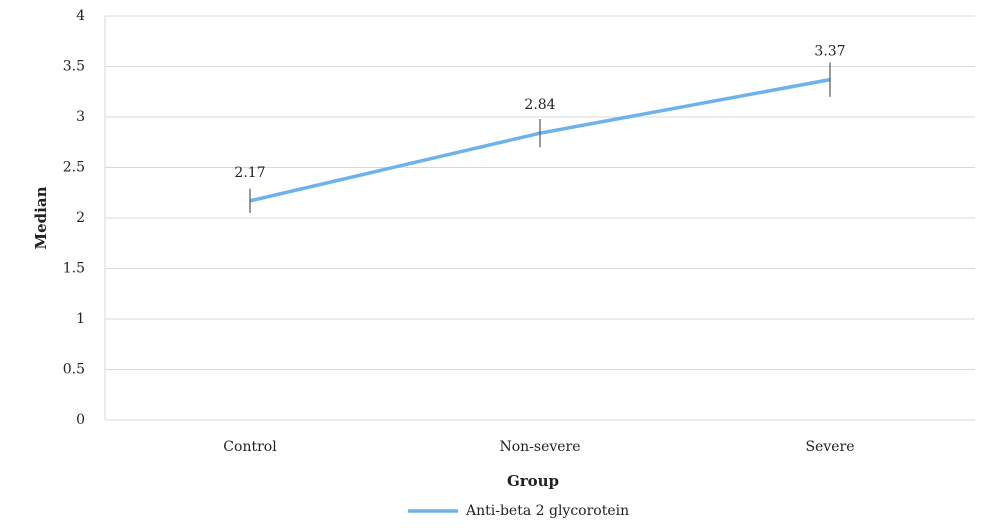 The height and width of the screenshot is (531, 1000). Describe the element at coordinates (80, 117) in the screenshot. I see `y-tick-label: 3` at that location.